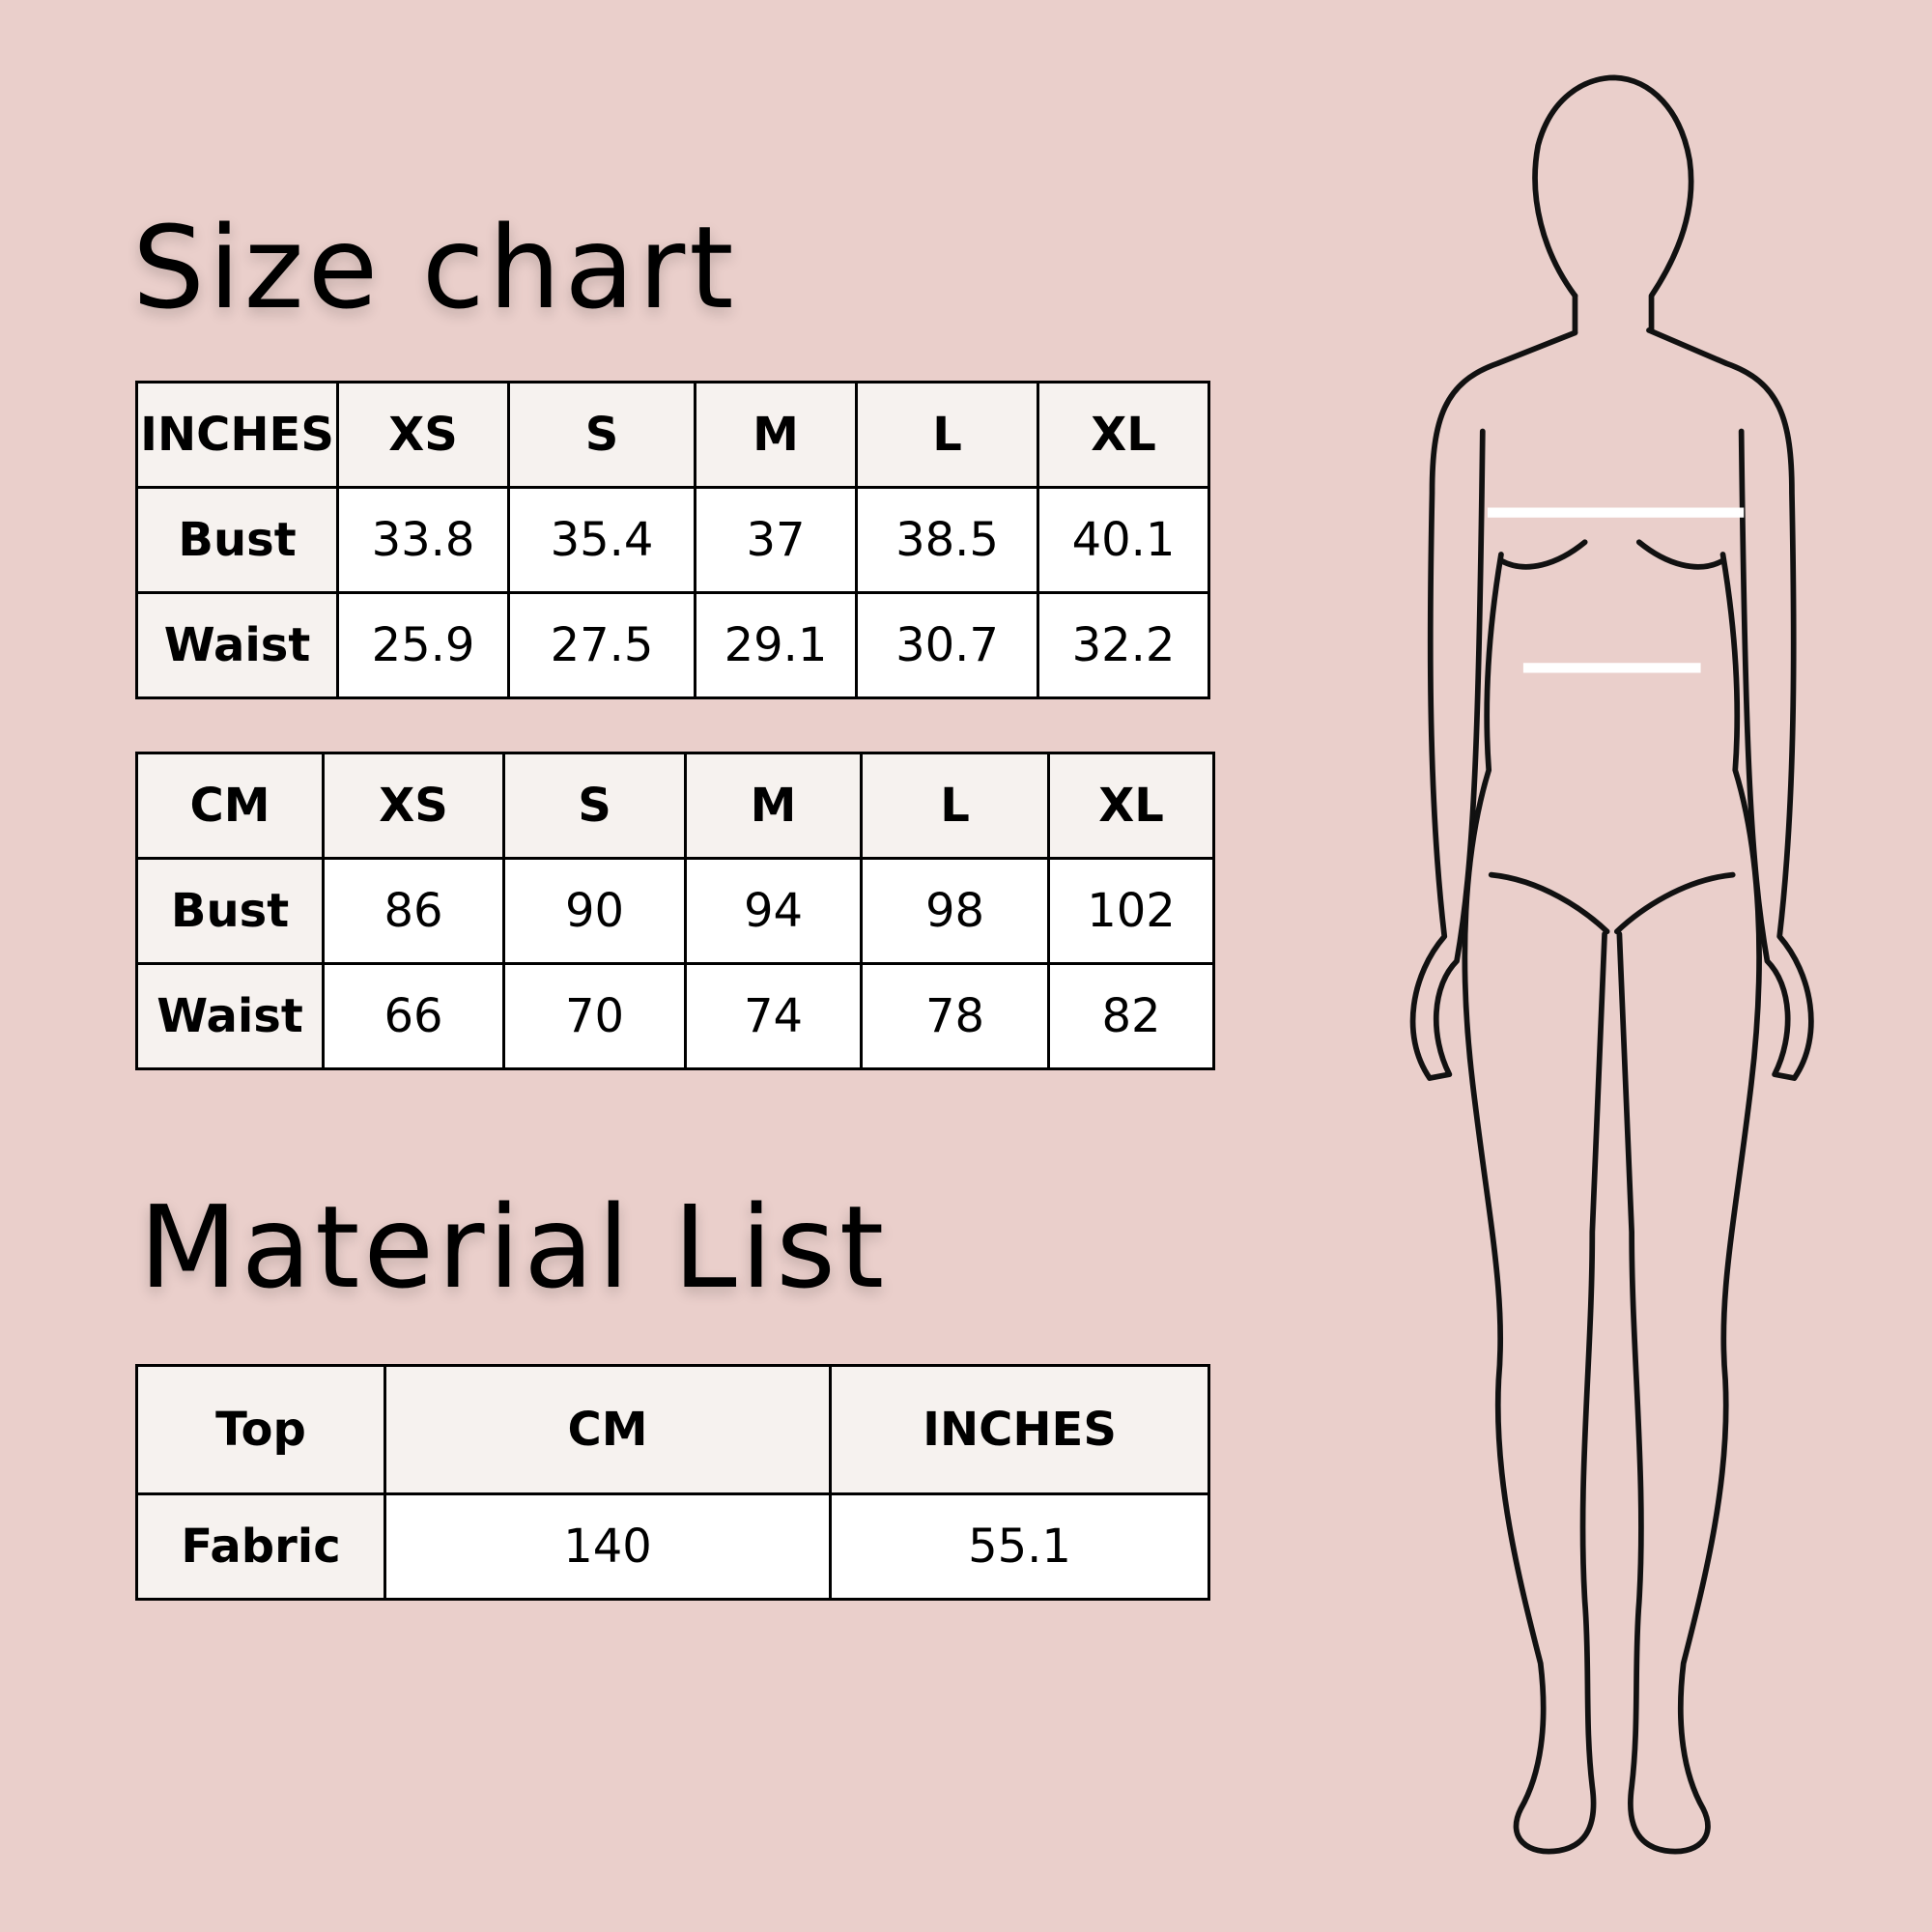 Image resolution: width=1932 pixels, height=1932 pixels. What do you see at coordinates (955, 911) in the screenshot?
I see `cell: 98` at bounding box center [955, 911].